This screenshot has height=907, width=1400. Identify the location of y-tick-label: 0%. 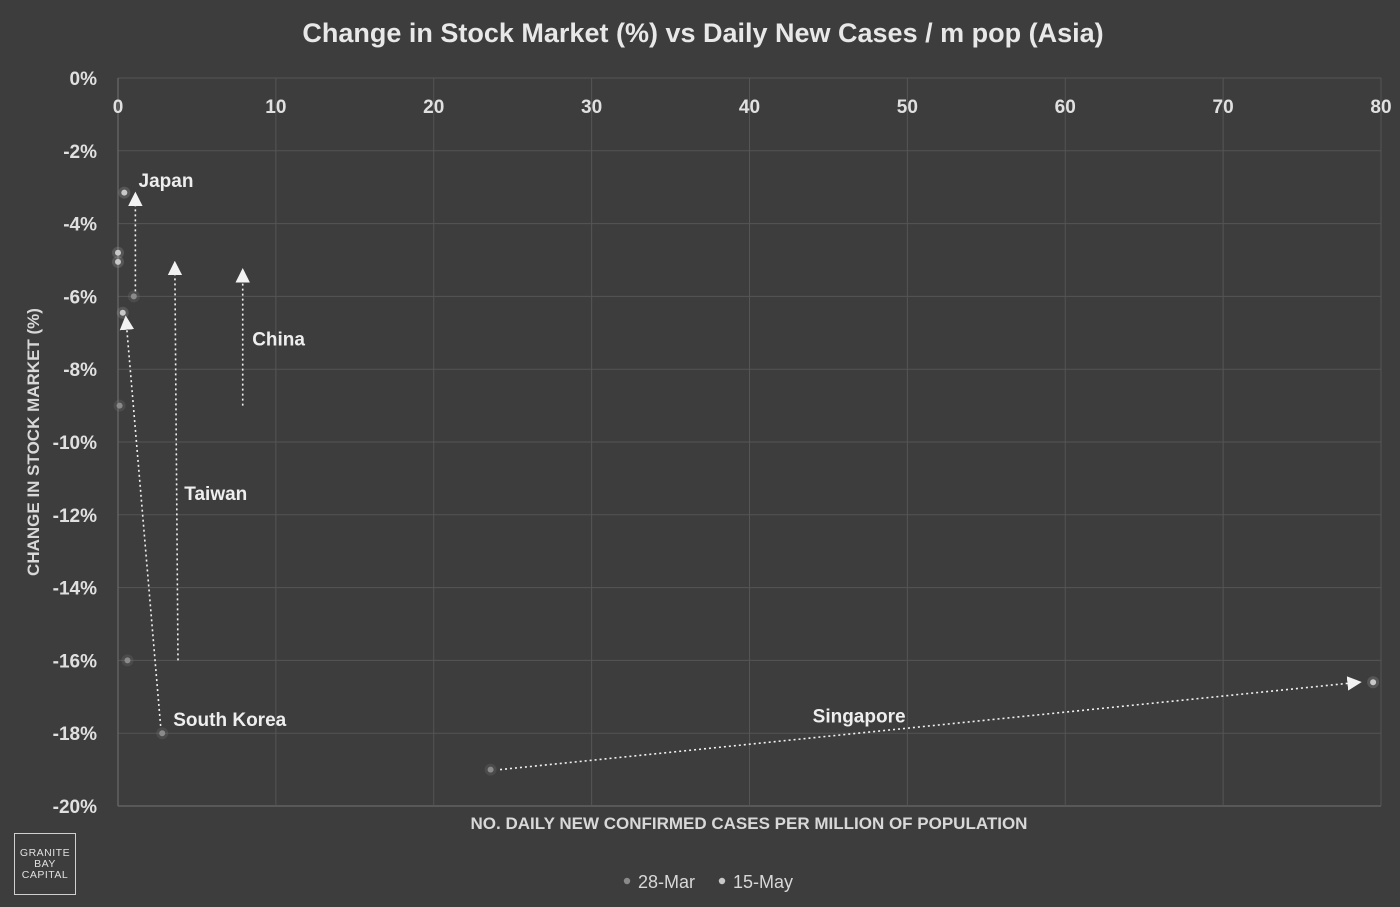
(84, 79).